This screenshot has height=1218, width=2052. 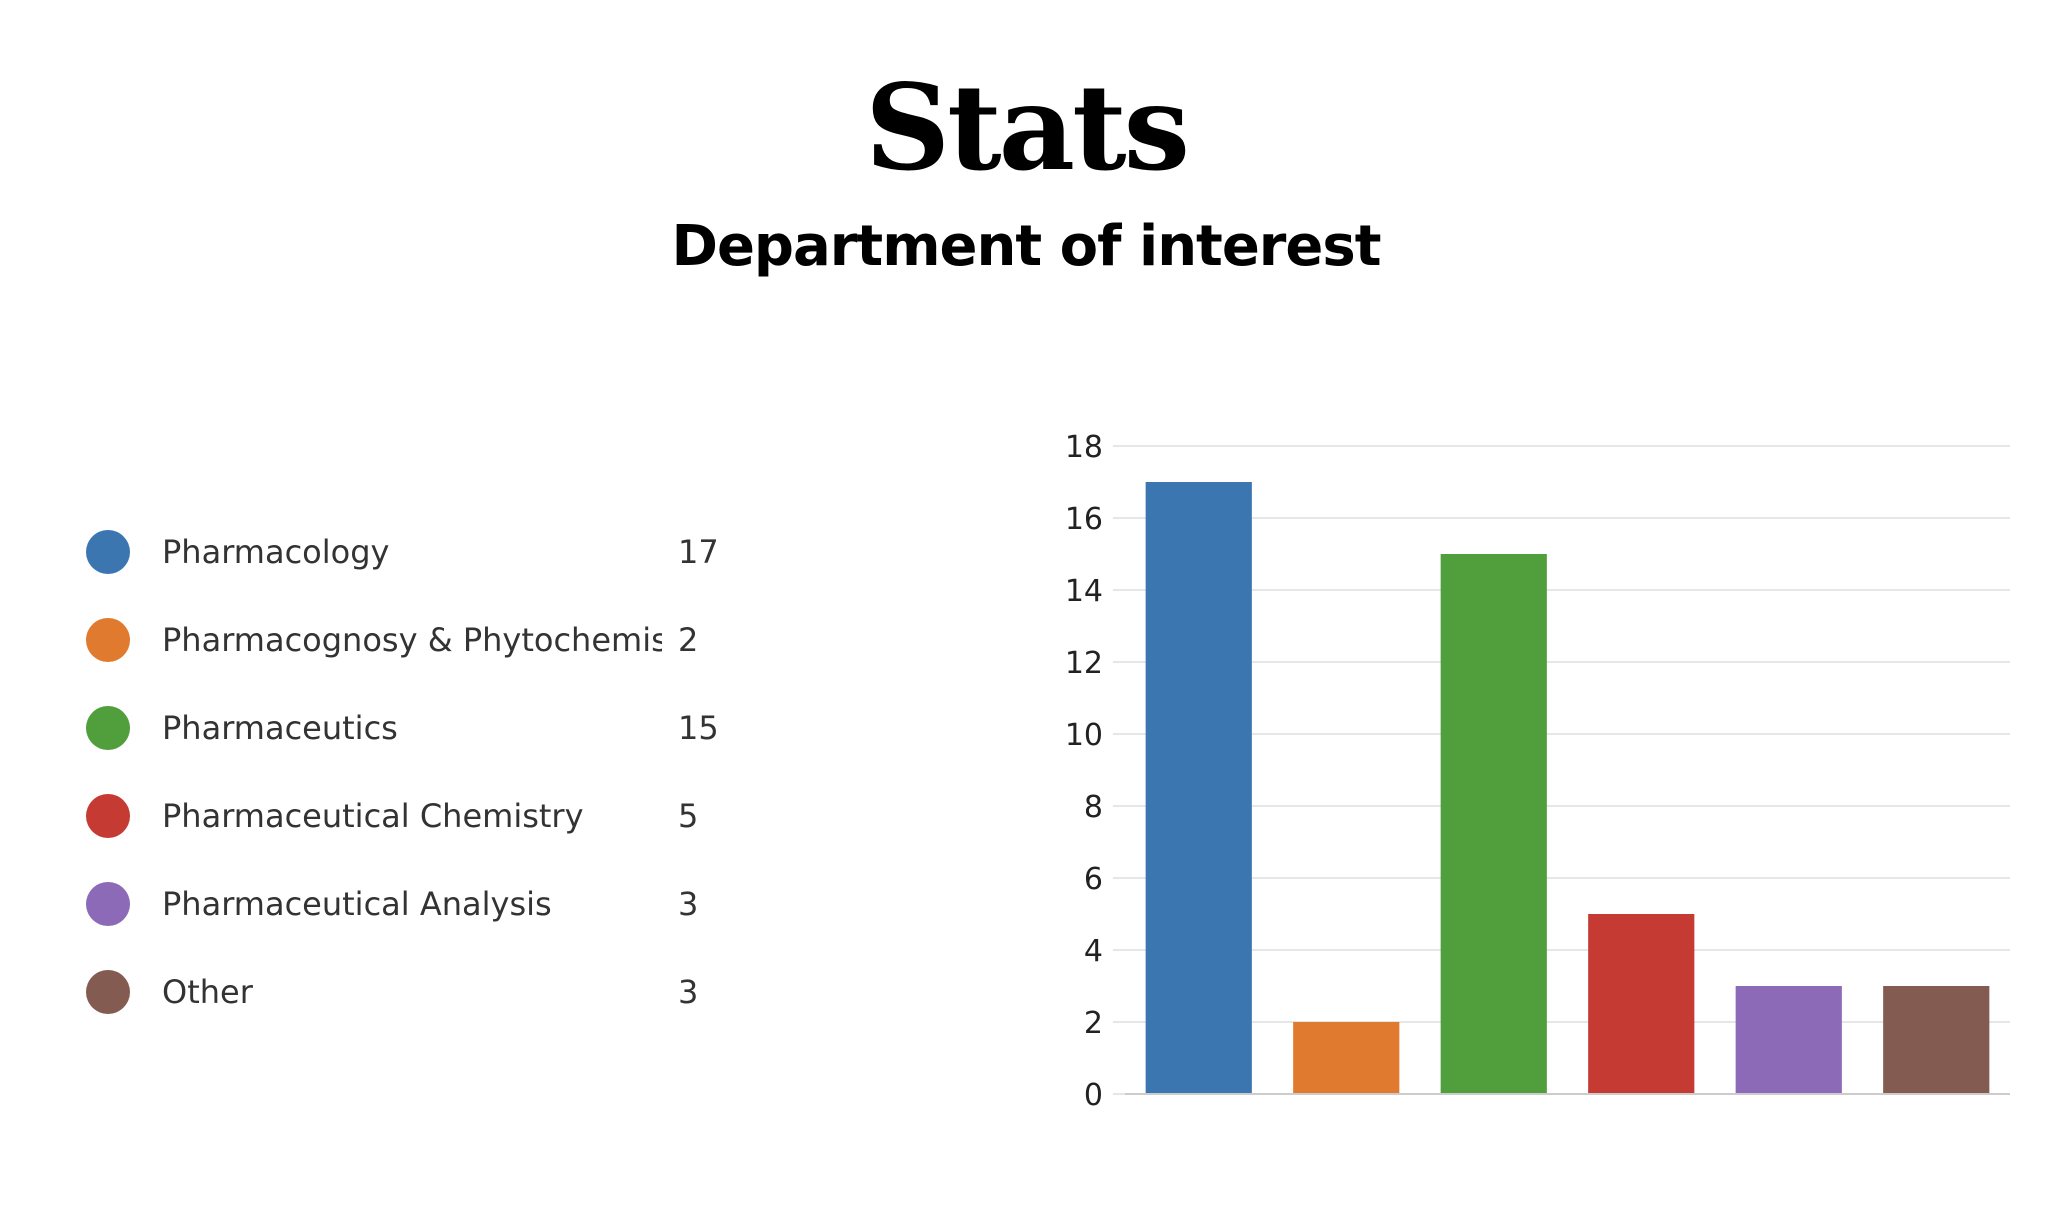 I want to click on page-title: Stats, so click(x=1027, y=127).